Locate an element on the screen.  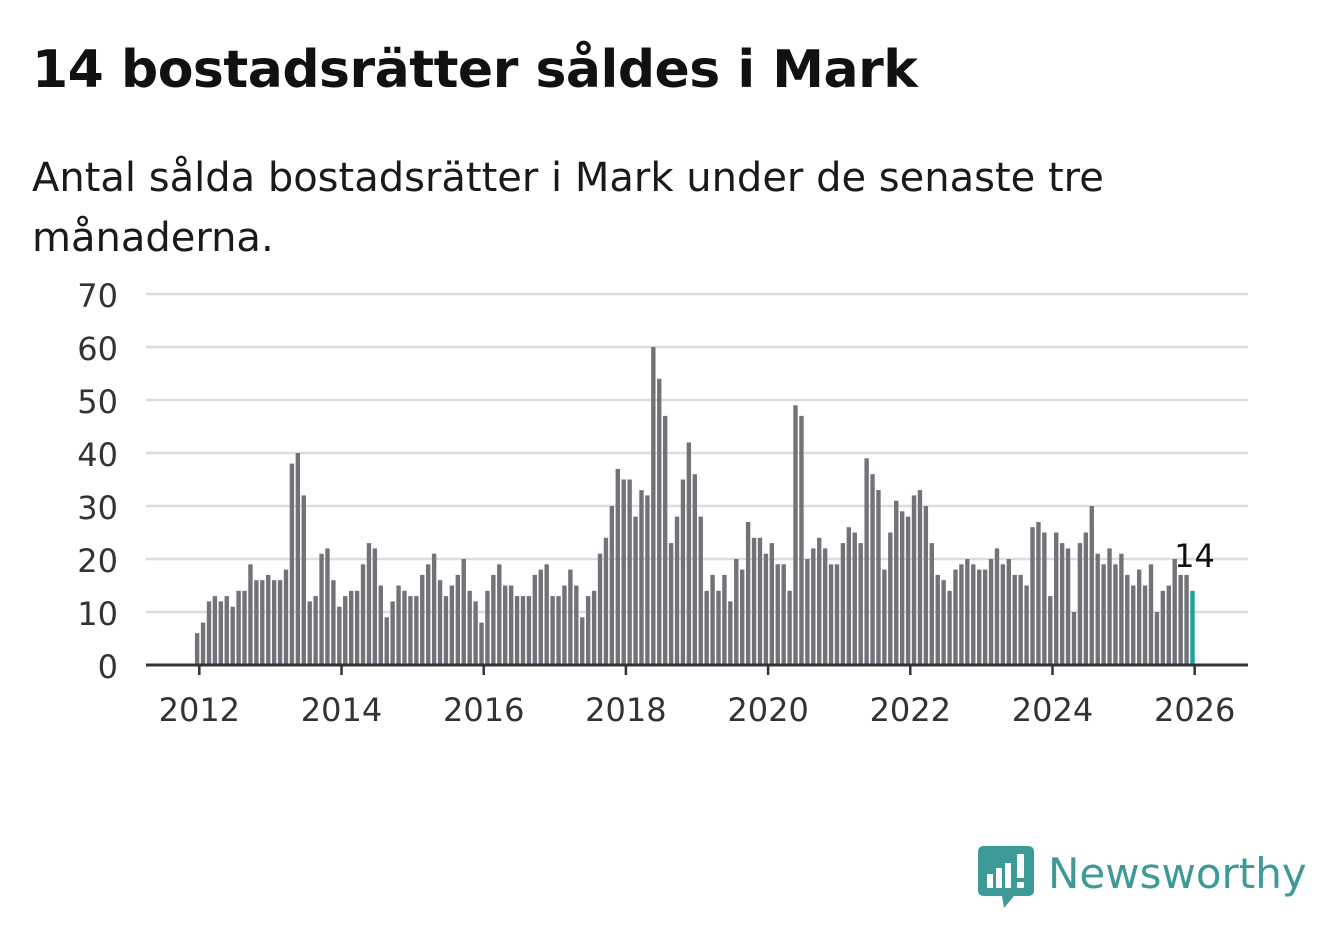
newsworthy-logo-icon is located at coordinates (1006, 877).